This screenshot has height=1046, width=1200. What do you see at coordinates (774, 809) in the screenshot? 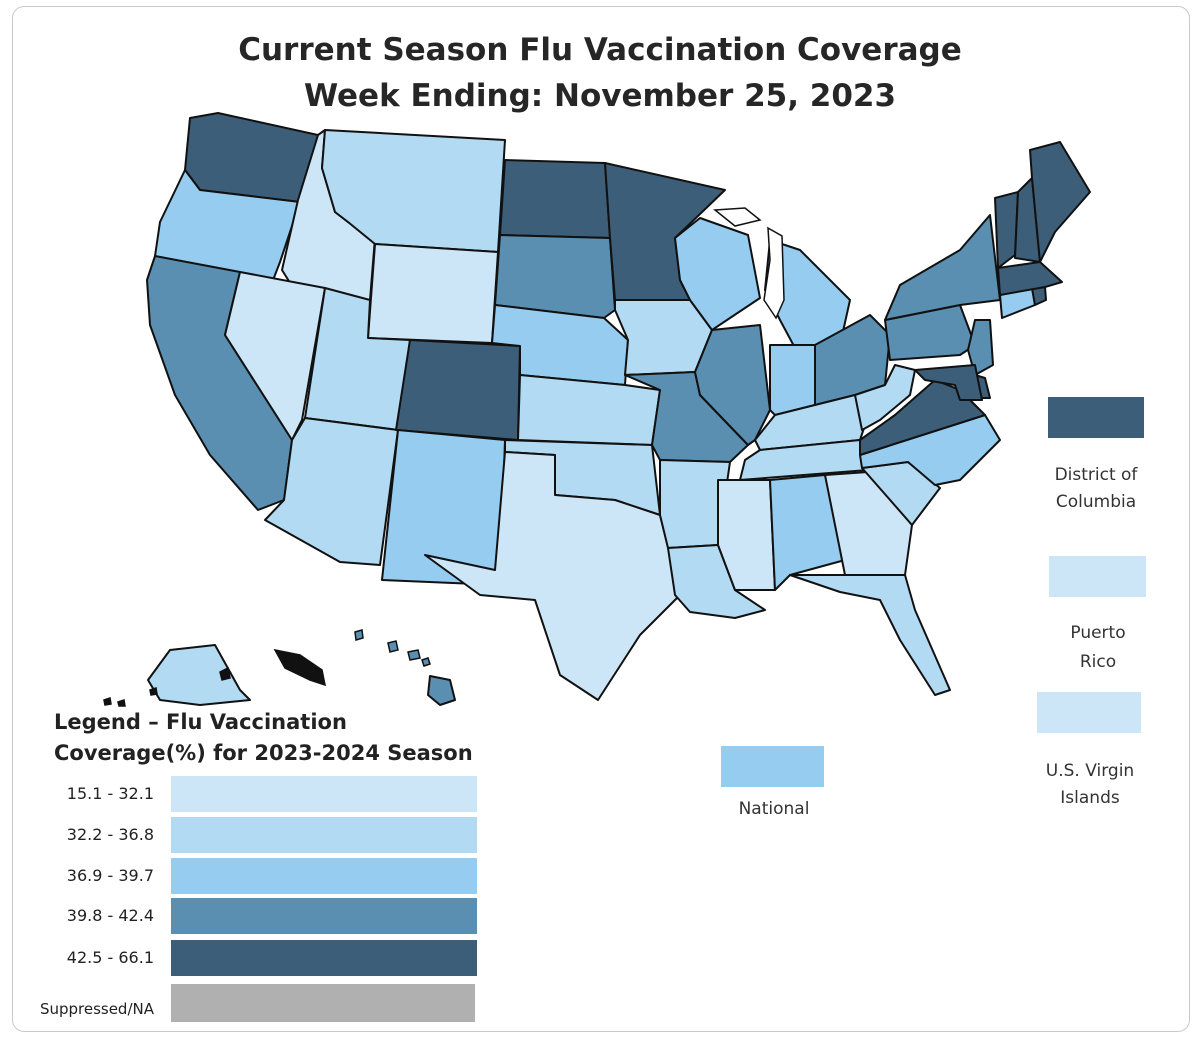
I see `national-label: National` at bounding box center [774, 809].